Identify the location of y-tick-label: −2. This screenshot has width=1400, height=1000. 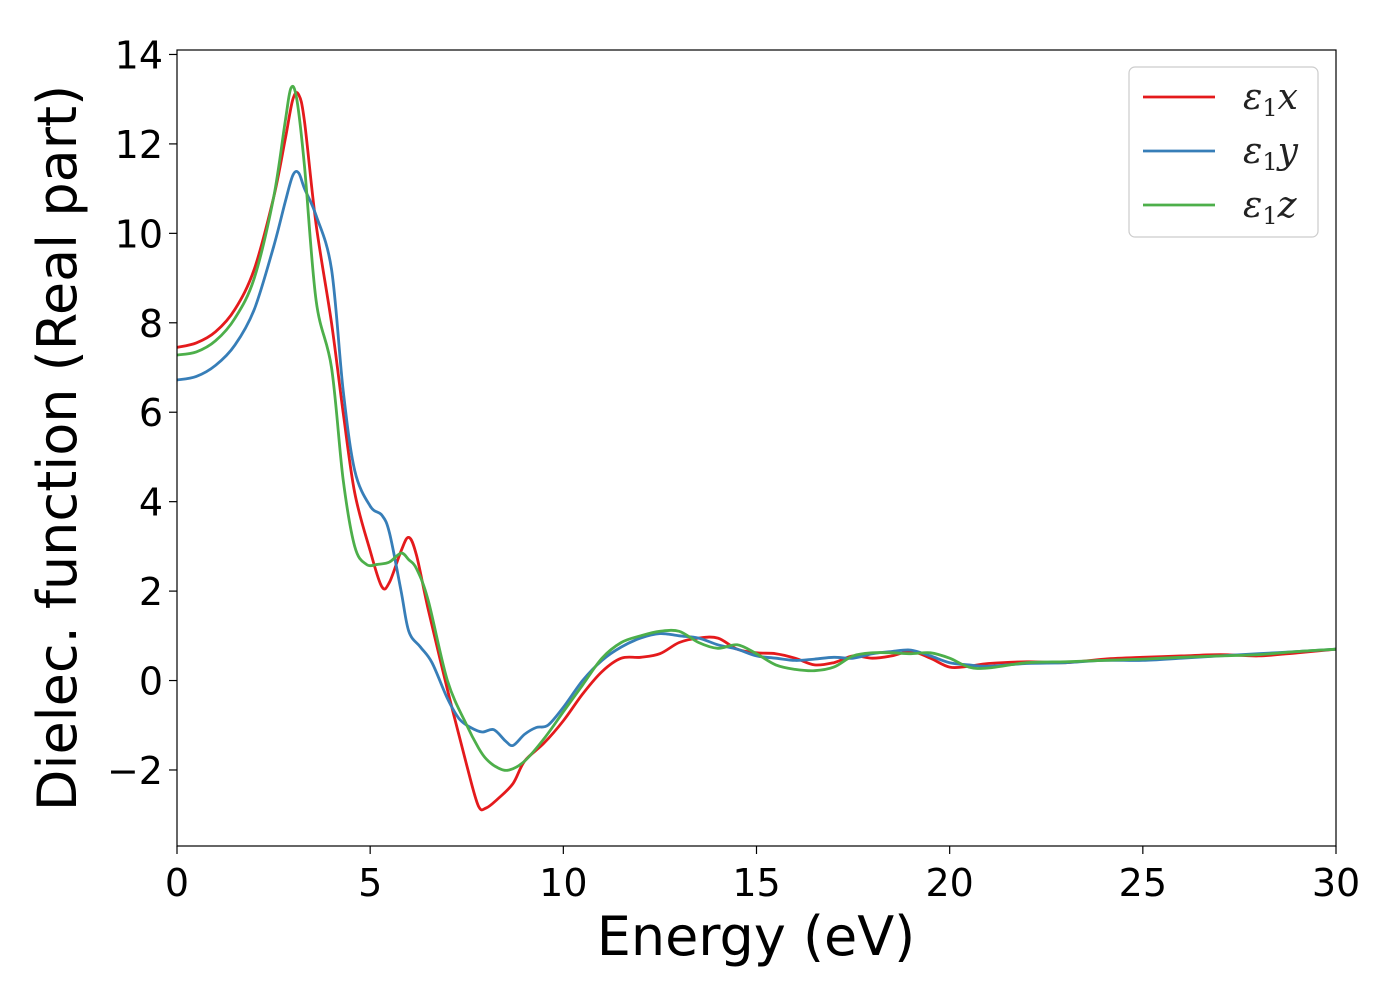
(135, 771).